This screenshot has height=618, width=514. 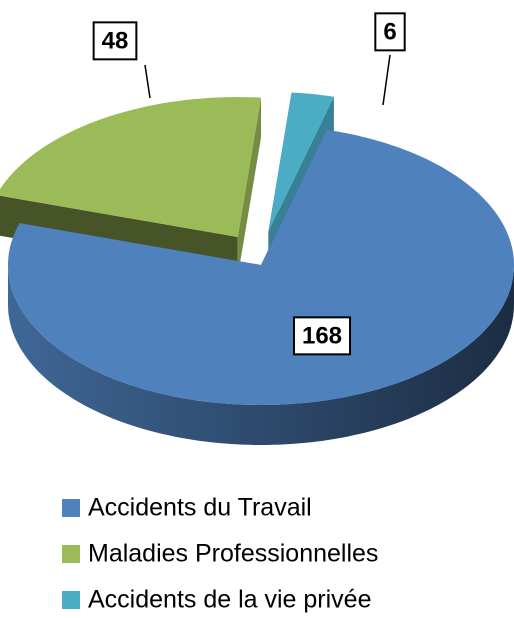 What do you see at coordinates (249, 187) in the screenshot?
I see `slice-side` at bounding box center [249, 187].